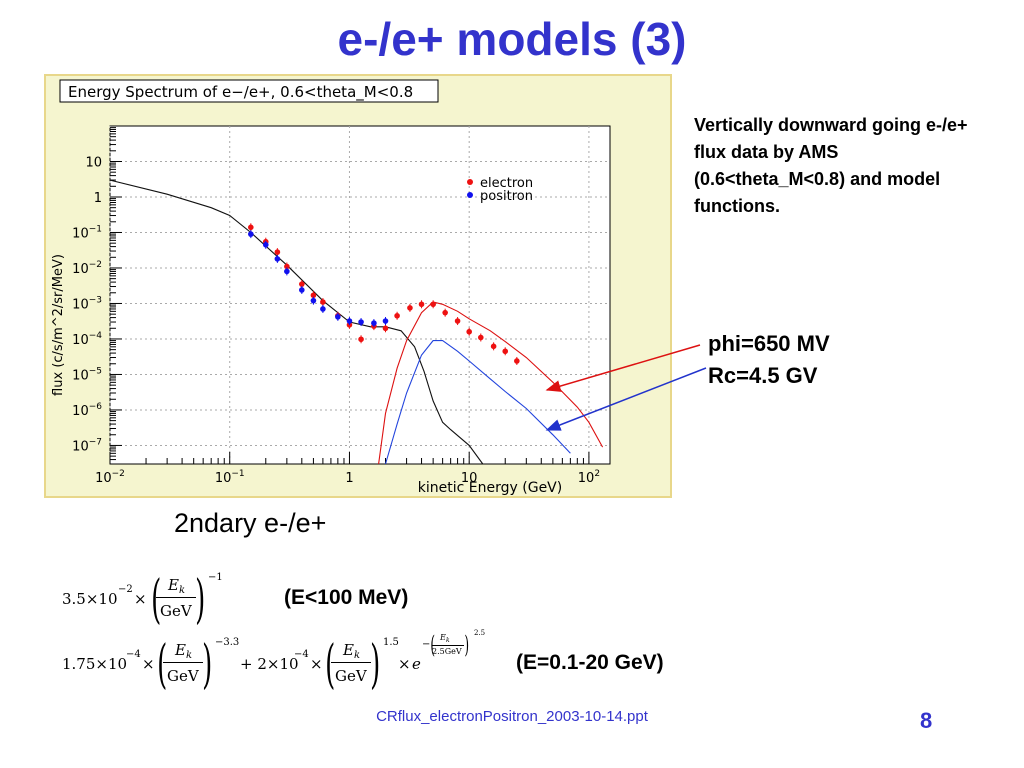  What do you see at coordinates (230, 477) in the screenshot?
I see `x-tick-label: 10⁻¹` at bounding box center [230, 477].